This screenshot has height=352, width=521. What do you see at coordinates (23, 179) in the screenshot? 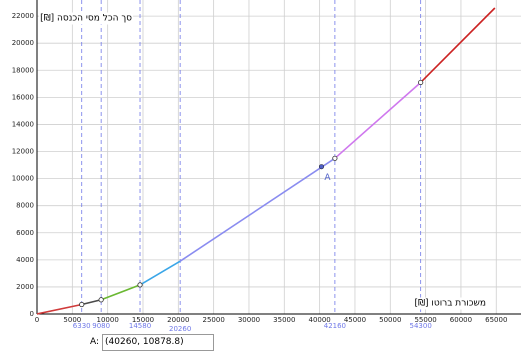
I see `y-tick-label: 10000` at bounding box center [23, 179].